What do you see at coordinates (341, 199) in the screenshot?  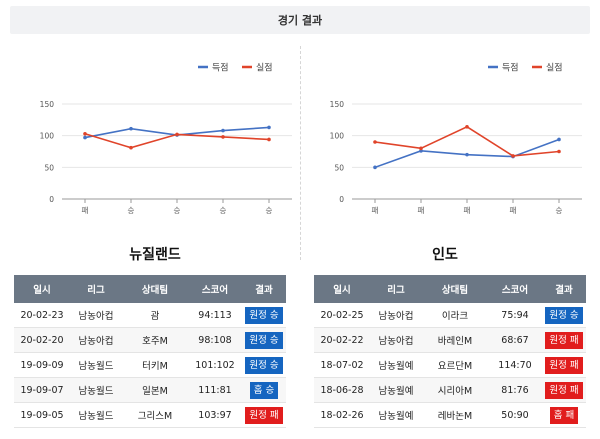 I see `y-tick-label: 0` at bounding box center [341, 199].